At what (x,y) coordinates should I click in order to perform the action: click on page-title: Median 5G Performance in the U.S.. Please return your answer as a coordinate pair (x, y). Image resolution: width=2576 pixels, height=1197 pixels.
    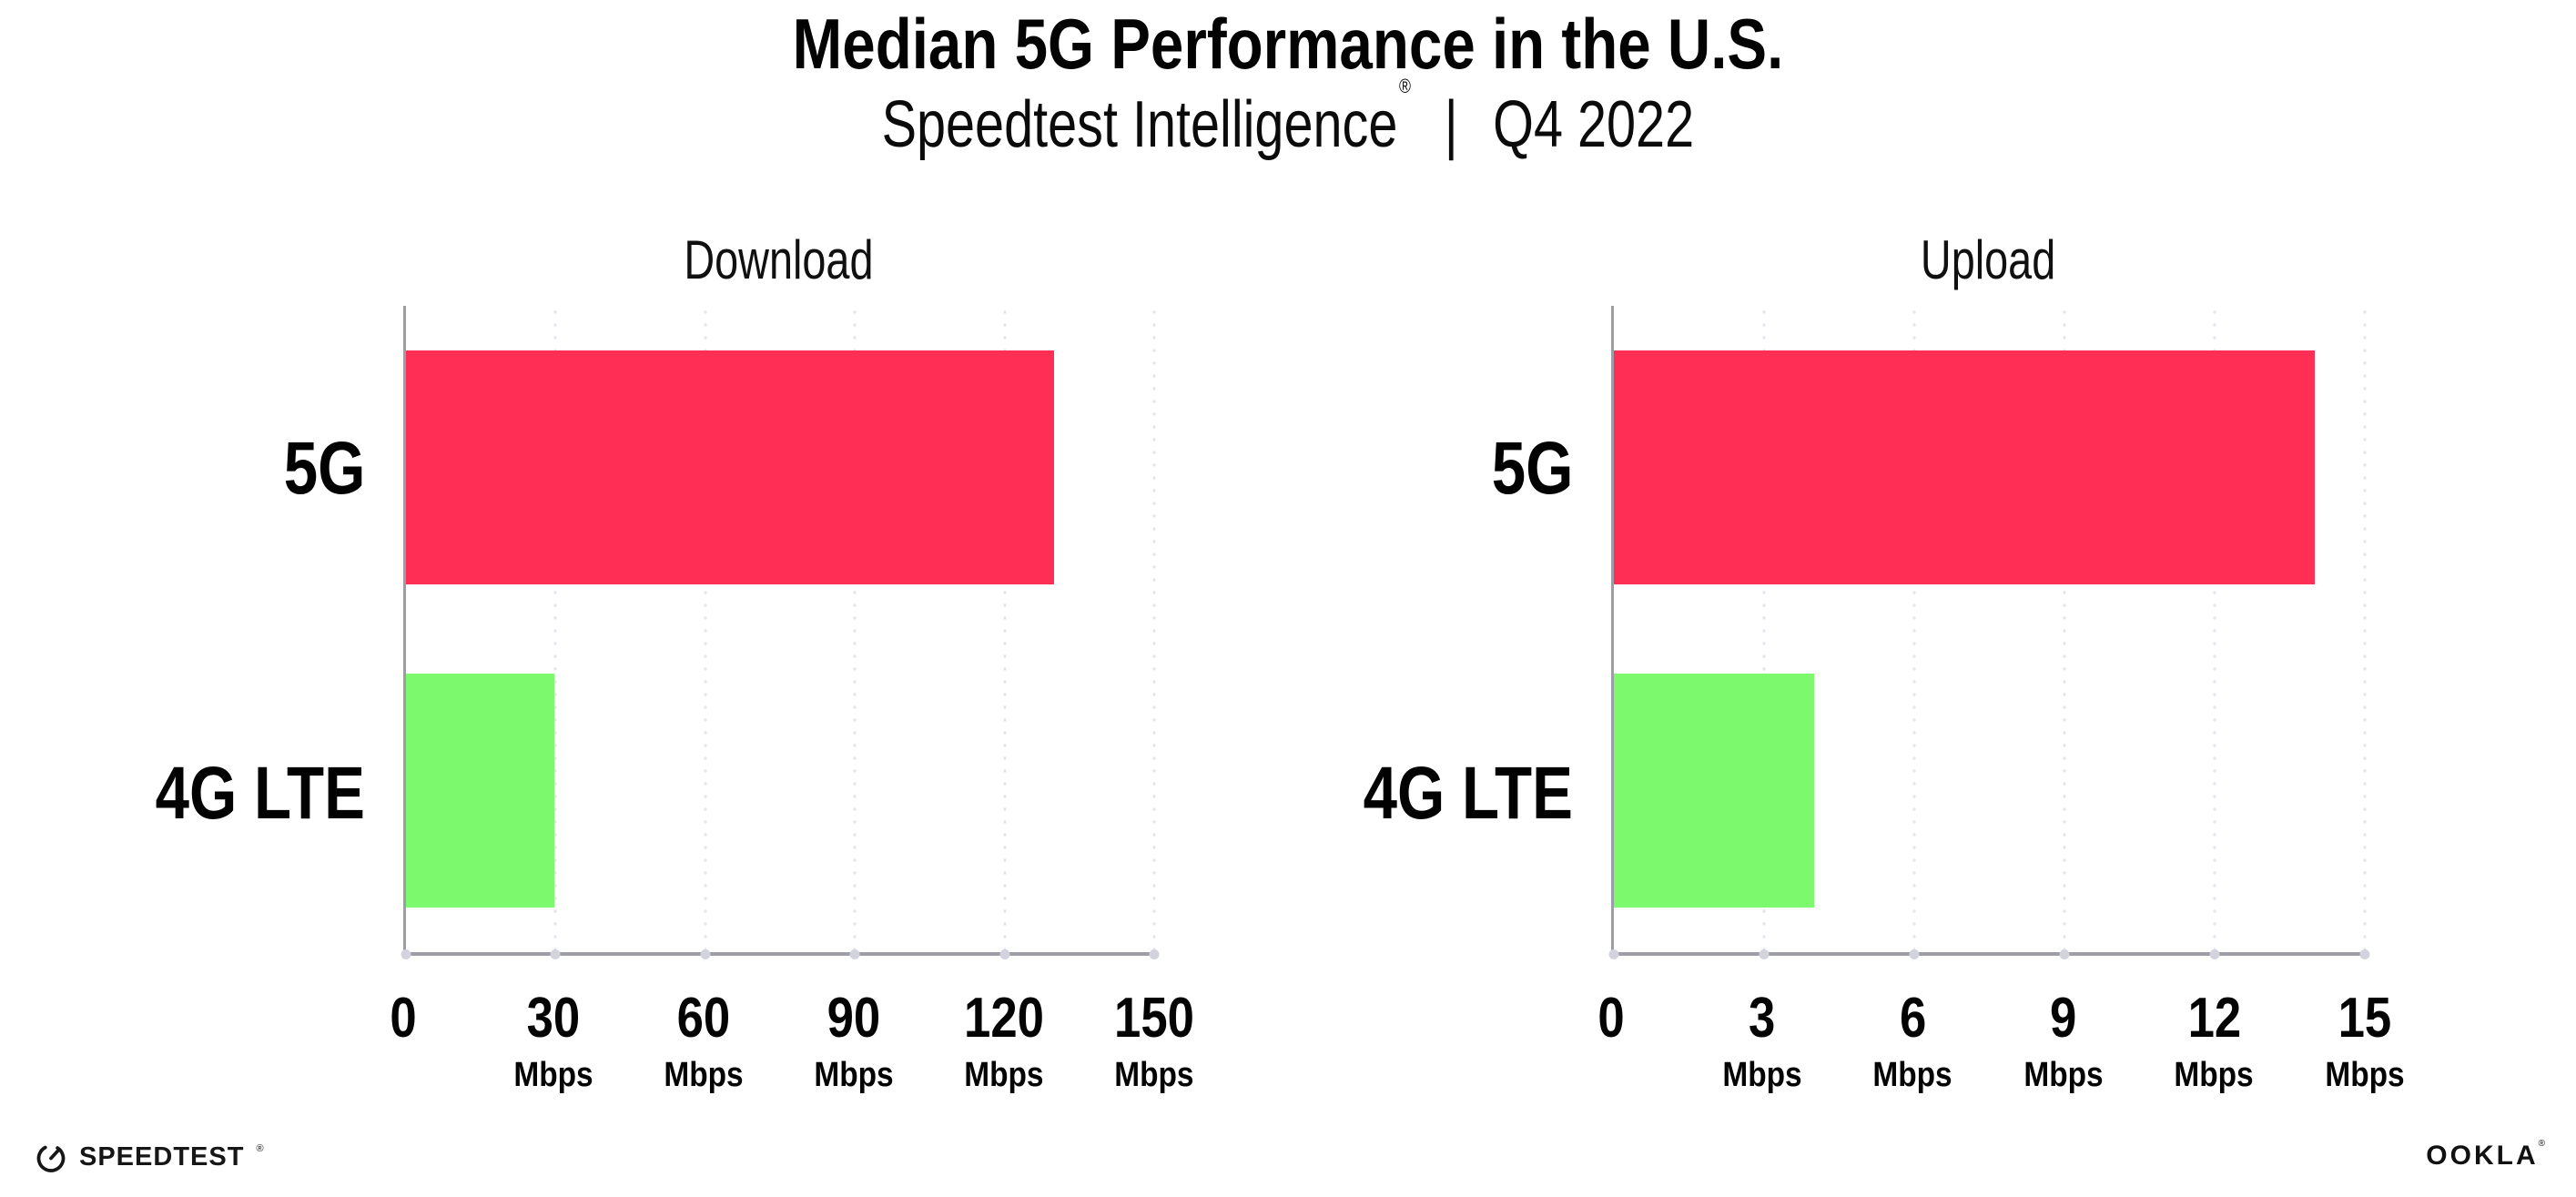
    Looking at the image, I should click on (1288, 44).